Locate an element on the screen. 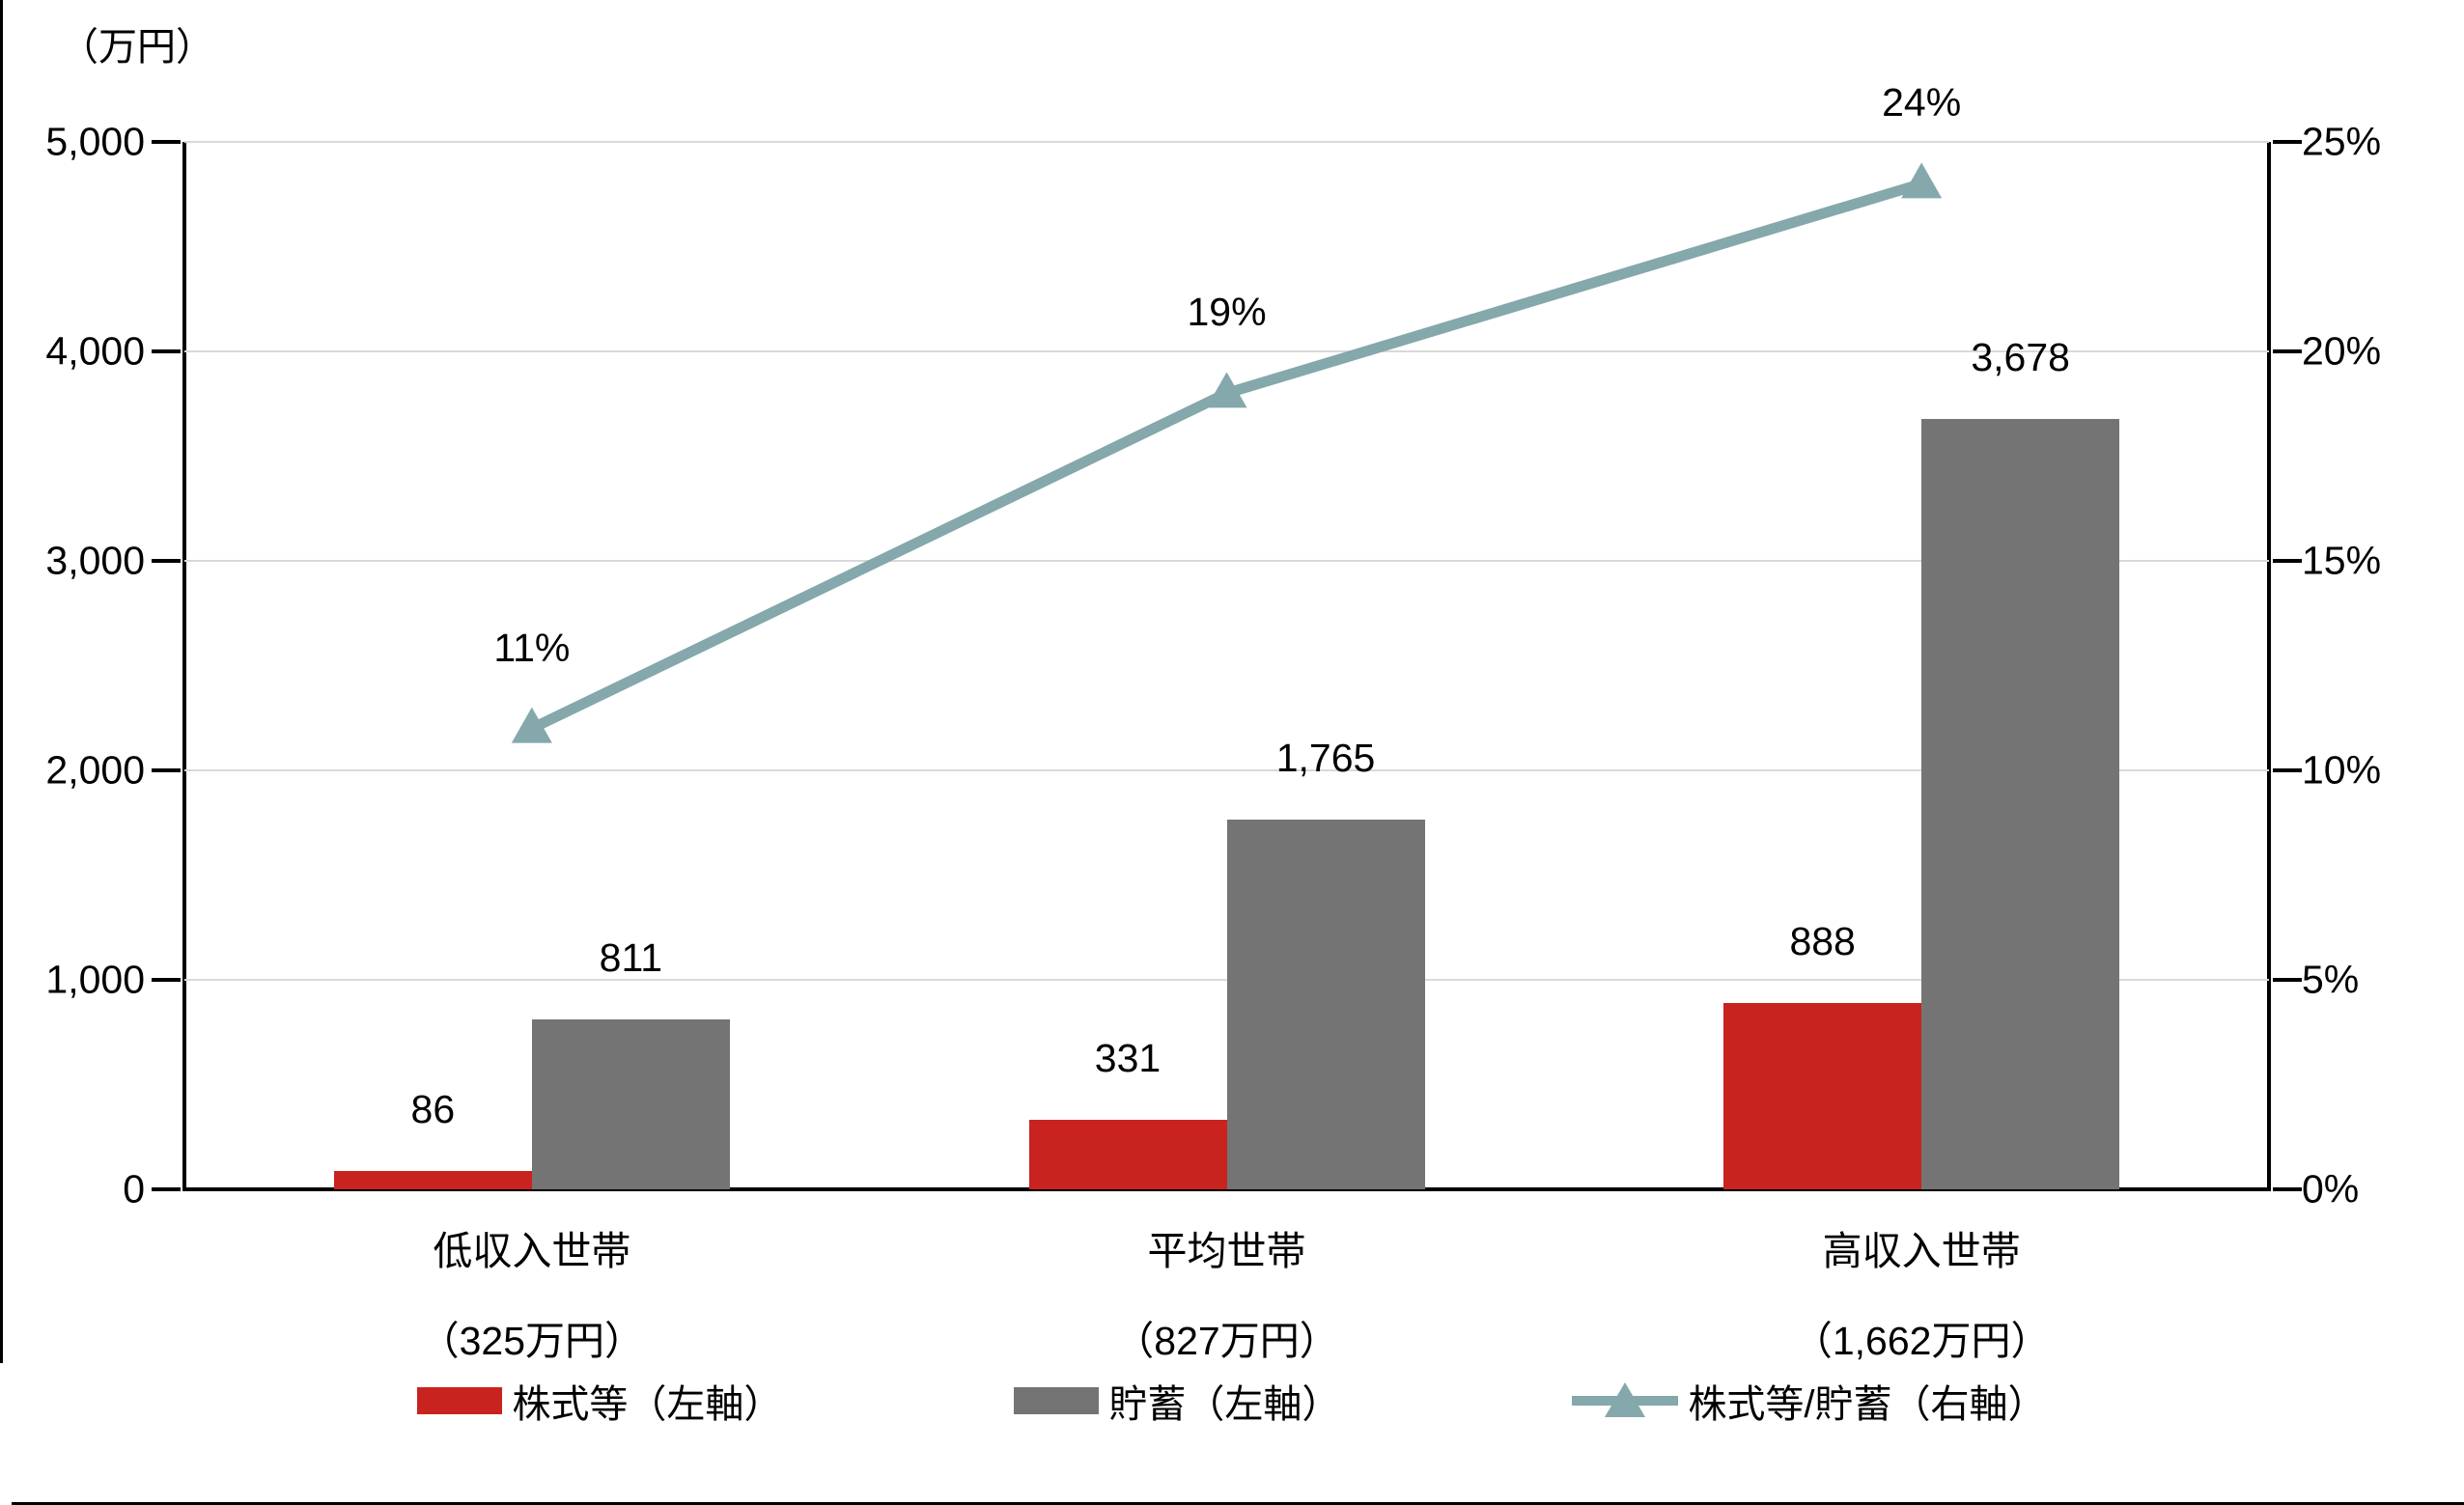 This screenshot has height=1505, width=2464. right-axis-tick-label: 25% is located at coordinates (2342, 141).